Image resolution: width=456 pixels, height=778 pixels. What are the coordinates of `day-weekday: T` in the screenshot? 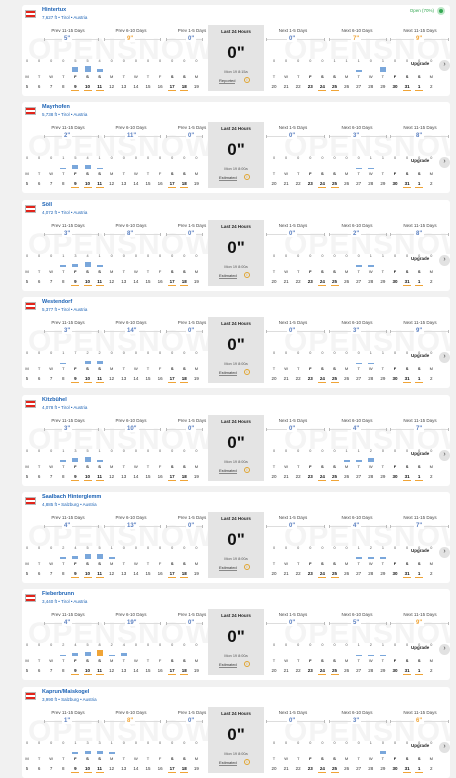 It's located at (274, 758).